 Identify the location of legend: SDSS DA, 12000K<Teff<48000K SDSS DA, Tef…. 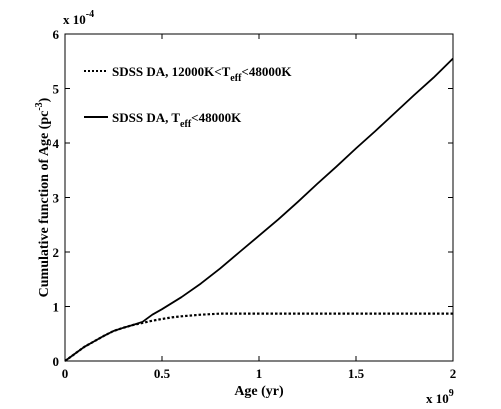
(188, 97).